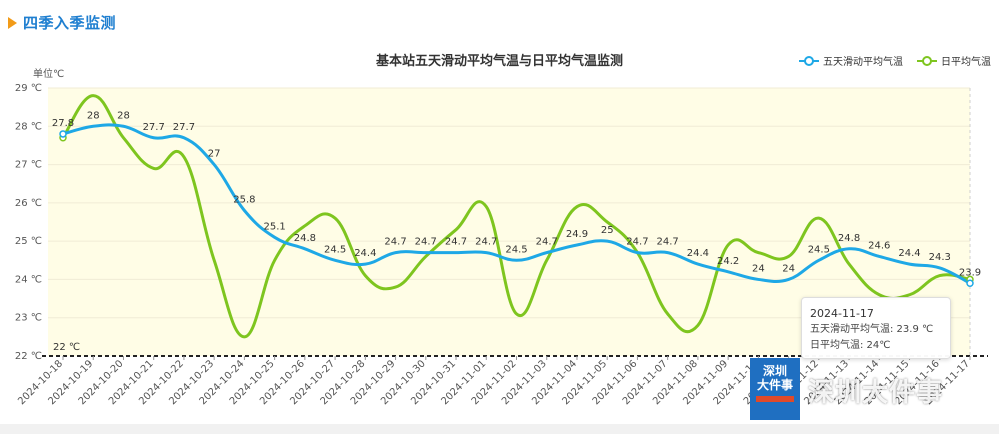 This screenshot has height=434, width=999. What do you see at coordinates (28, 203) in the screenshot?
I see `y-tick-label: 26 ℃` at bounding box center [28, 203].